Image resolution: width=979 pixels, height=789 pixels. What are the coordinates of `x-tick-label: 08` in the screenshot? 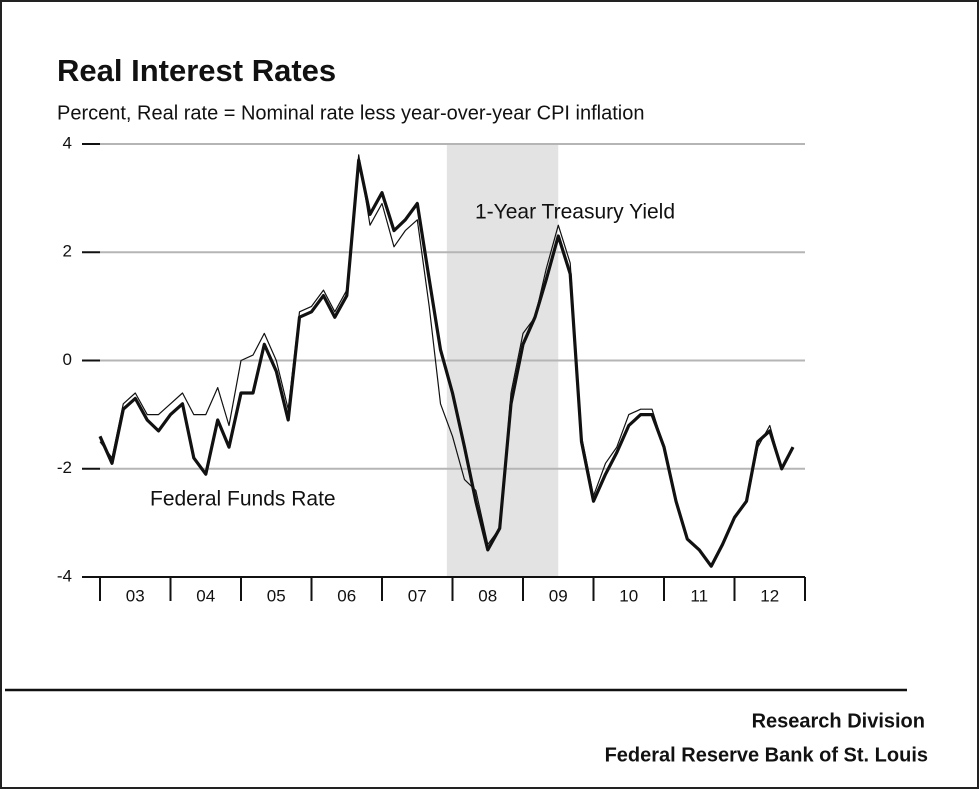 It's located at (487, 595).